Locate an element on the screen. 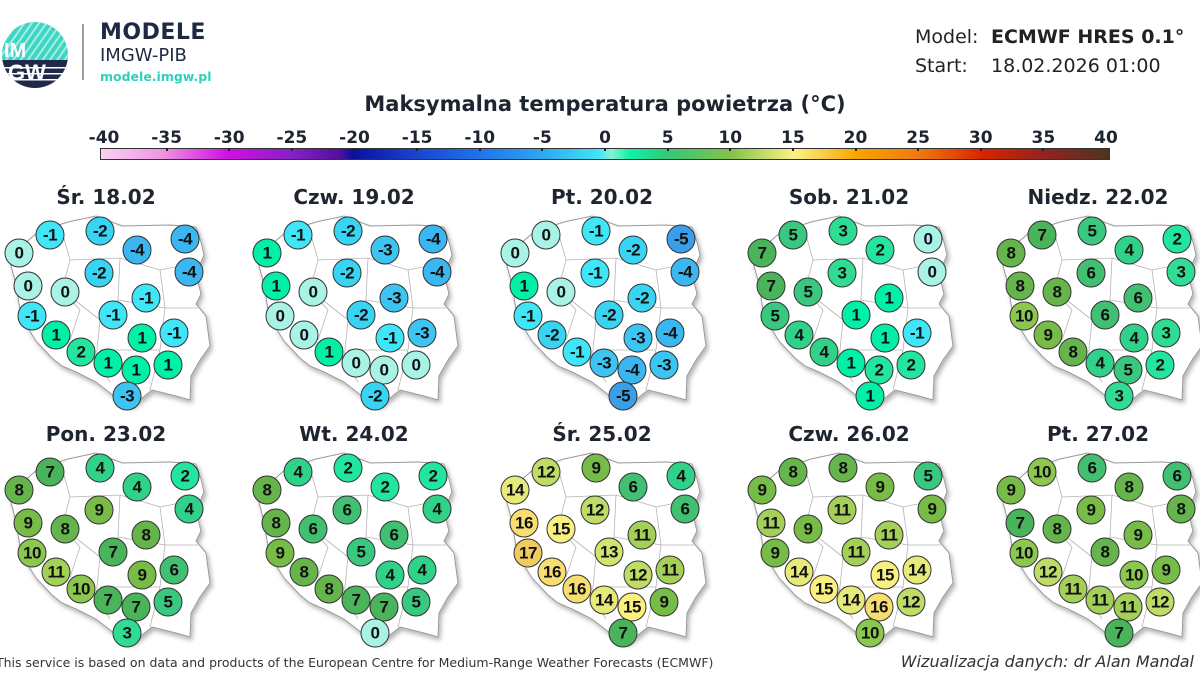 This screenshot has width=1200, height=675. colorbar-tick-label: -40 is located at coordinates (104, 138).